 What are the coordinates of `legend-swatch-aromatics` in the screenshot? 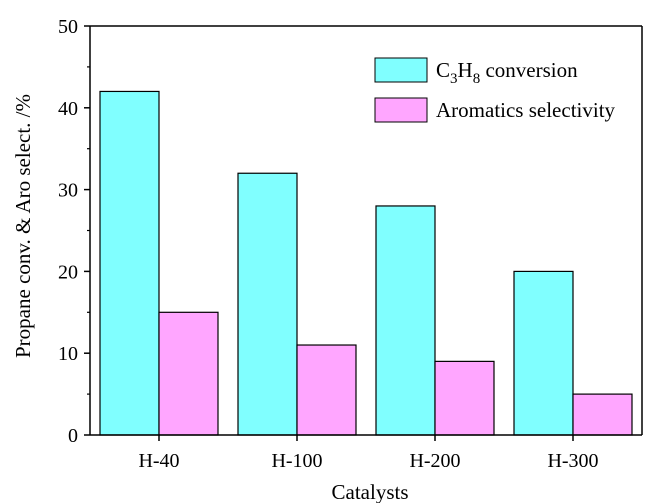 It's located at (401, 110).